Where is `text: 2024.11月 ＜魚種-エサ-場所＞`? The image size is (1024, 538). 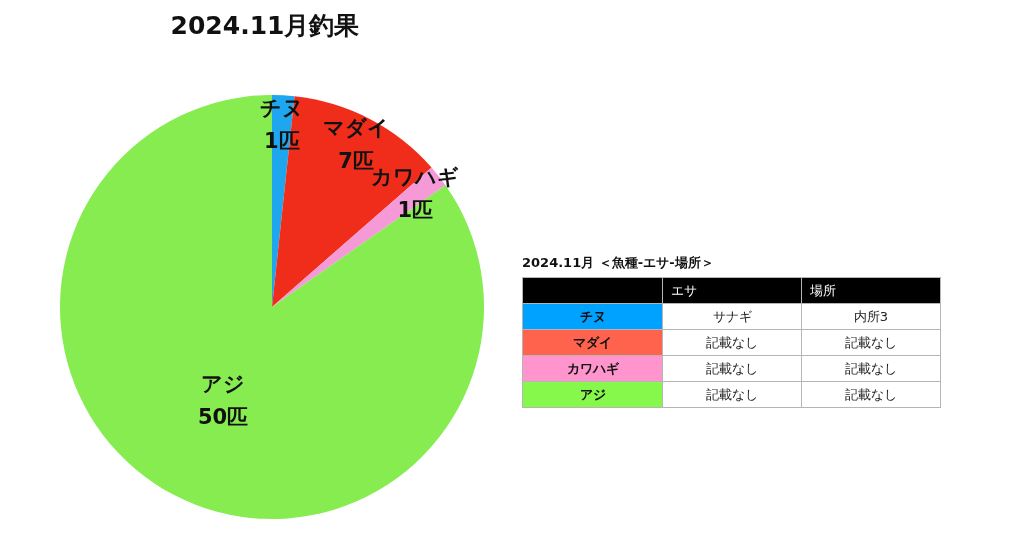
text: 2024.11月 ＜魚種-エサ-場所＞ is located at coordinates (618, 263).